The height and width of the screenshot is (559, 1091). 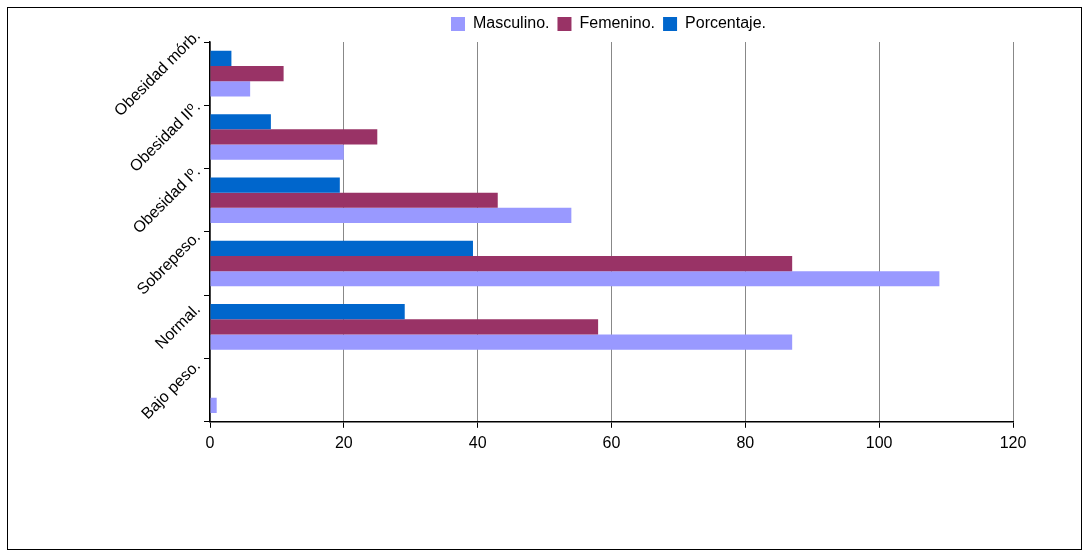 I want to click on legend-label: Masculino., so click(x=511, y=23).